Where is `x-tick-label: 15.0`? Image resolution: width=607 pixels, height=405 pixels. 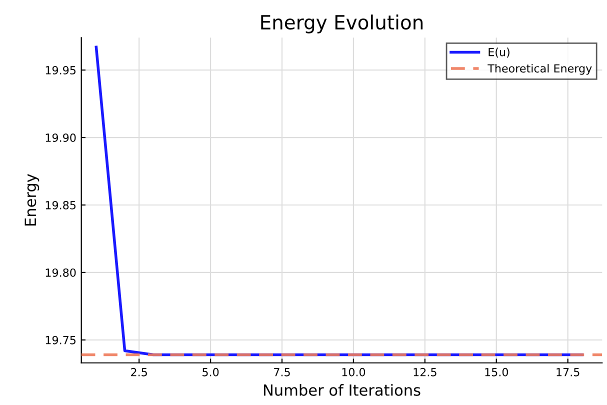 x-tick-label: 15.0 is located at coordinates (496, 372).